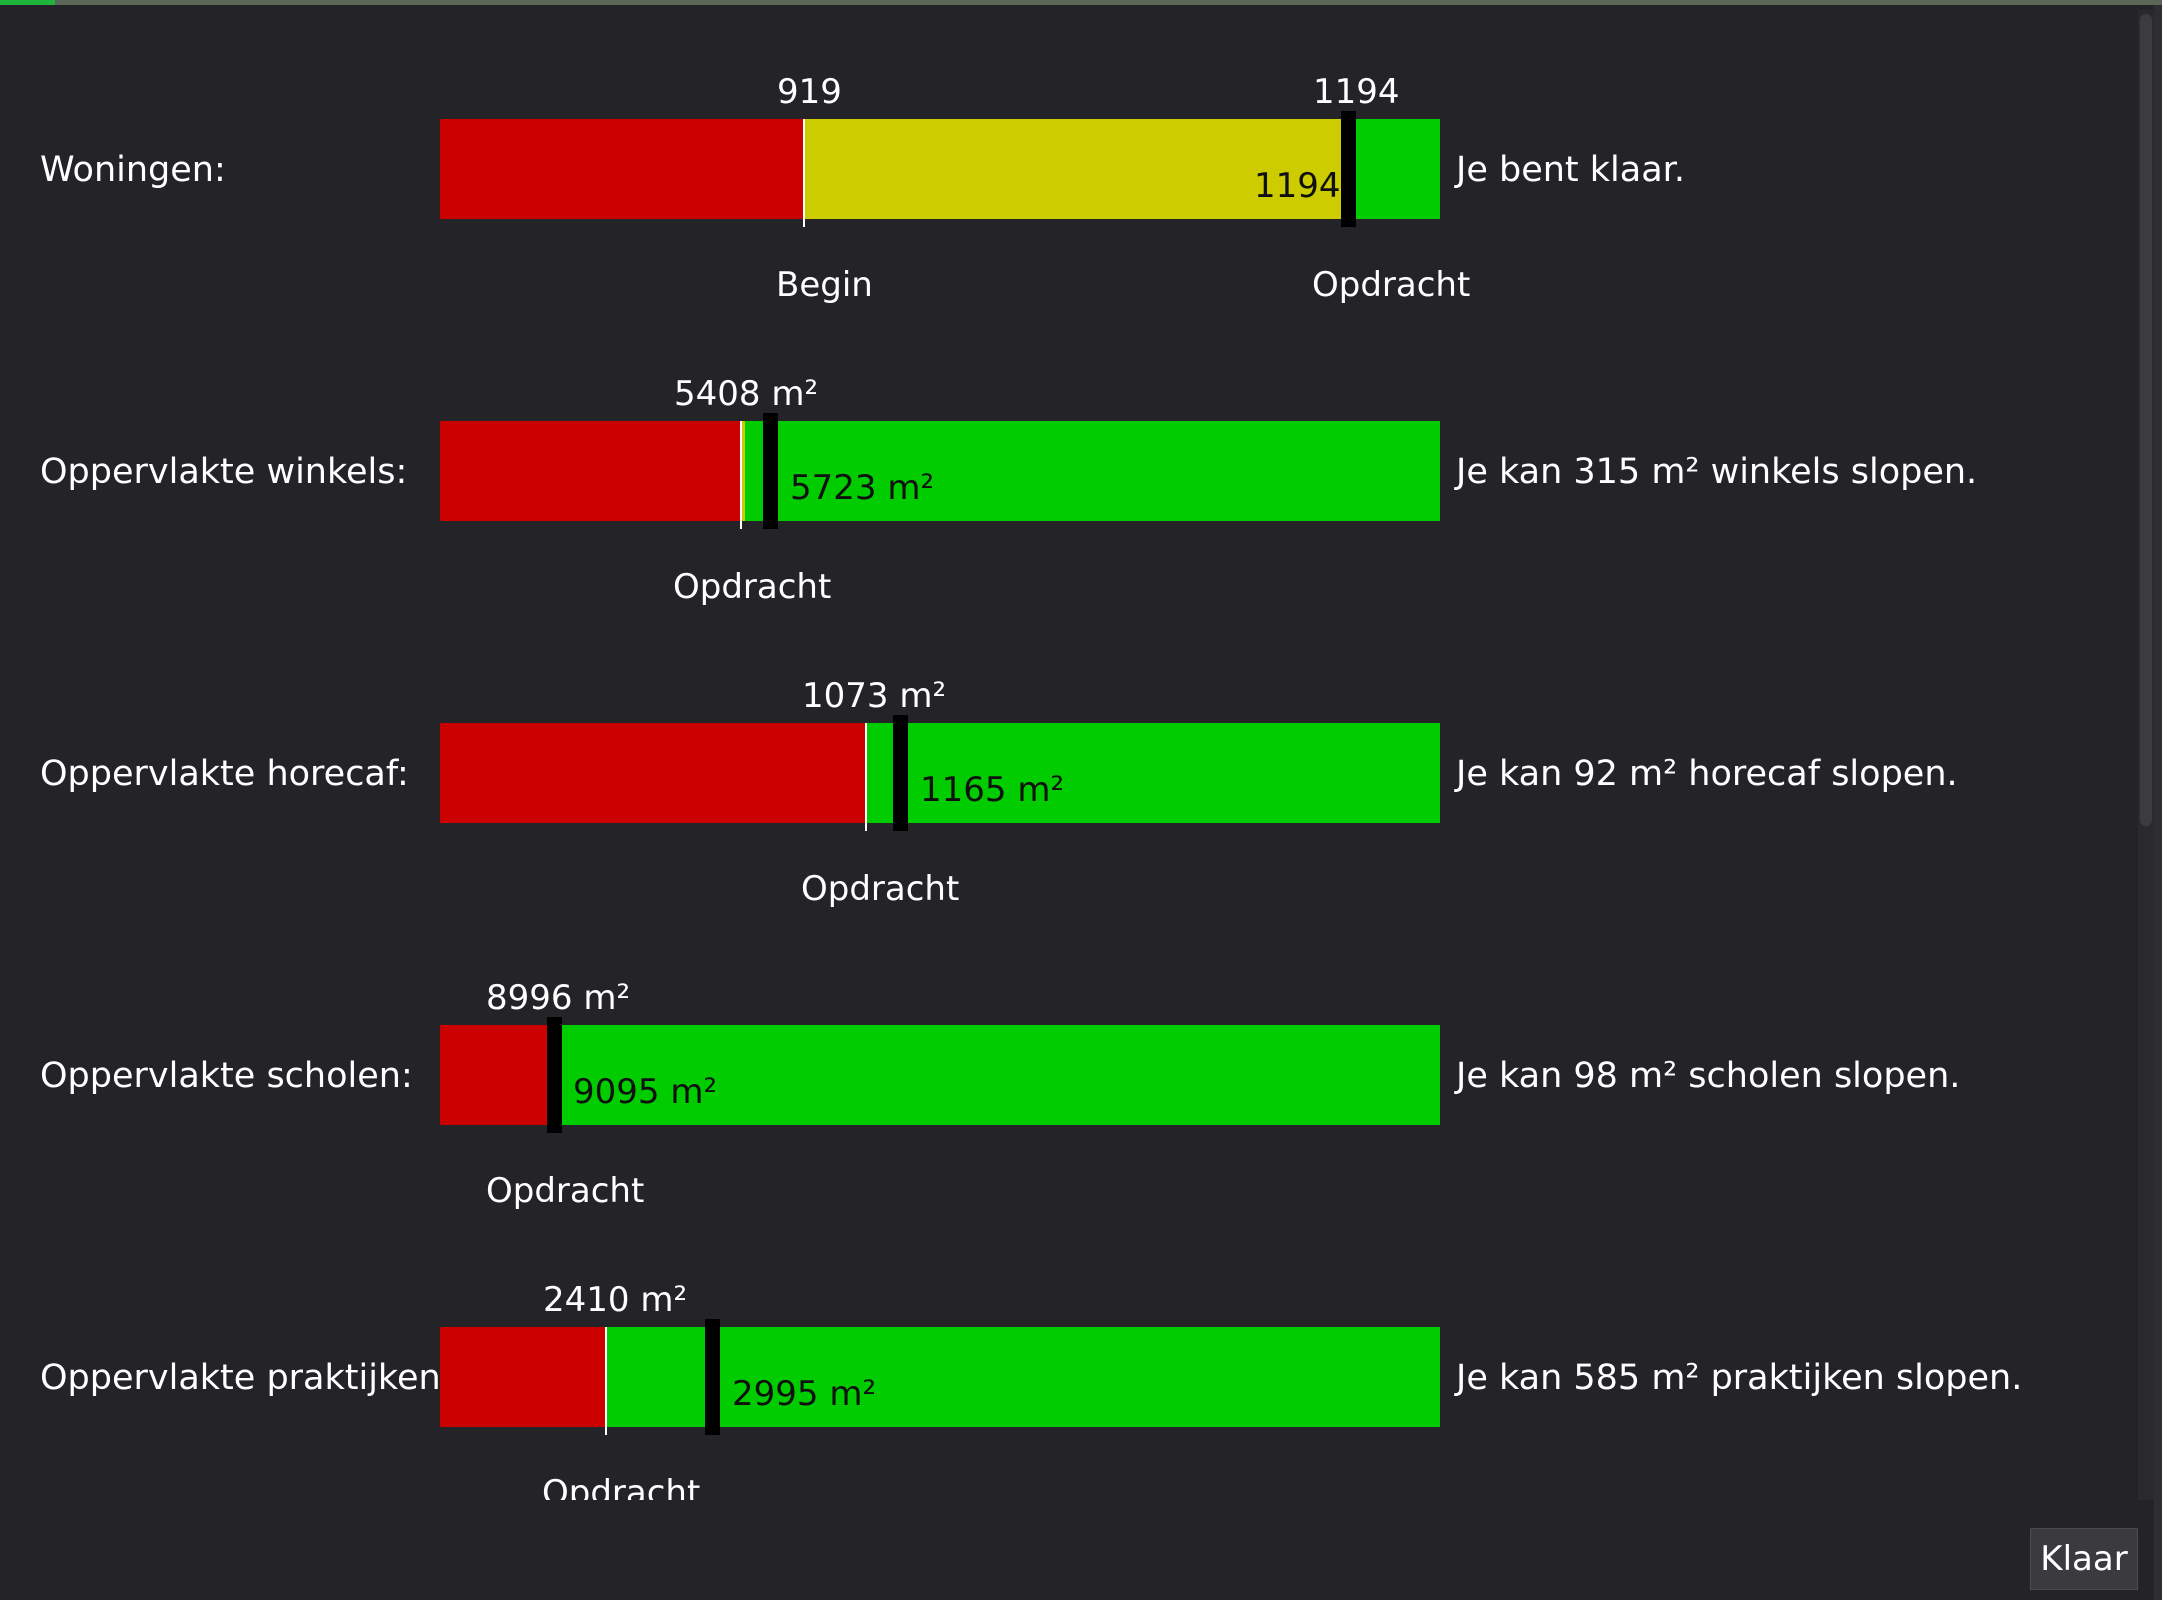  What do you see at coordinates (1708, 1076) in the screenshot?
I see `status-text: Je kan 98 m² scholen slopen.` at bounding box center [1708, 1076].